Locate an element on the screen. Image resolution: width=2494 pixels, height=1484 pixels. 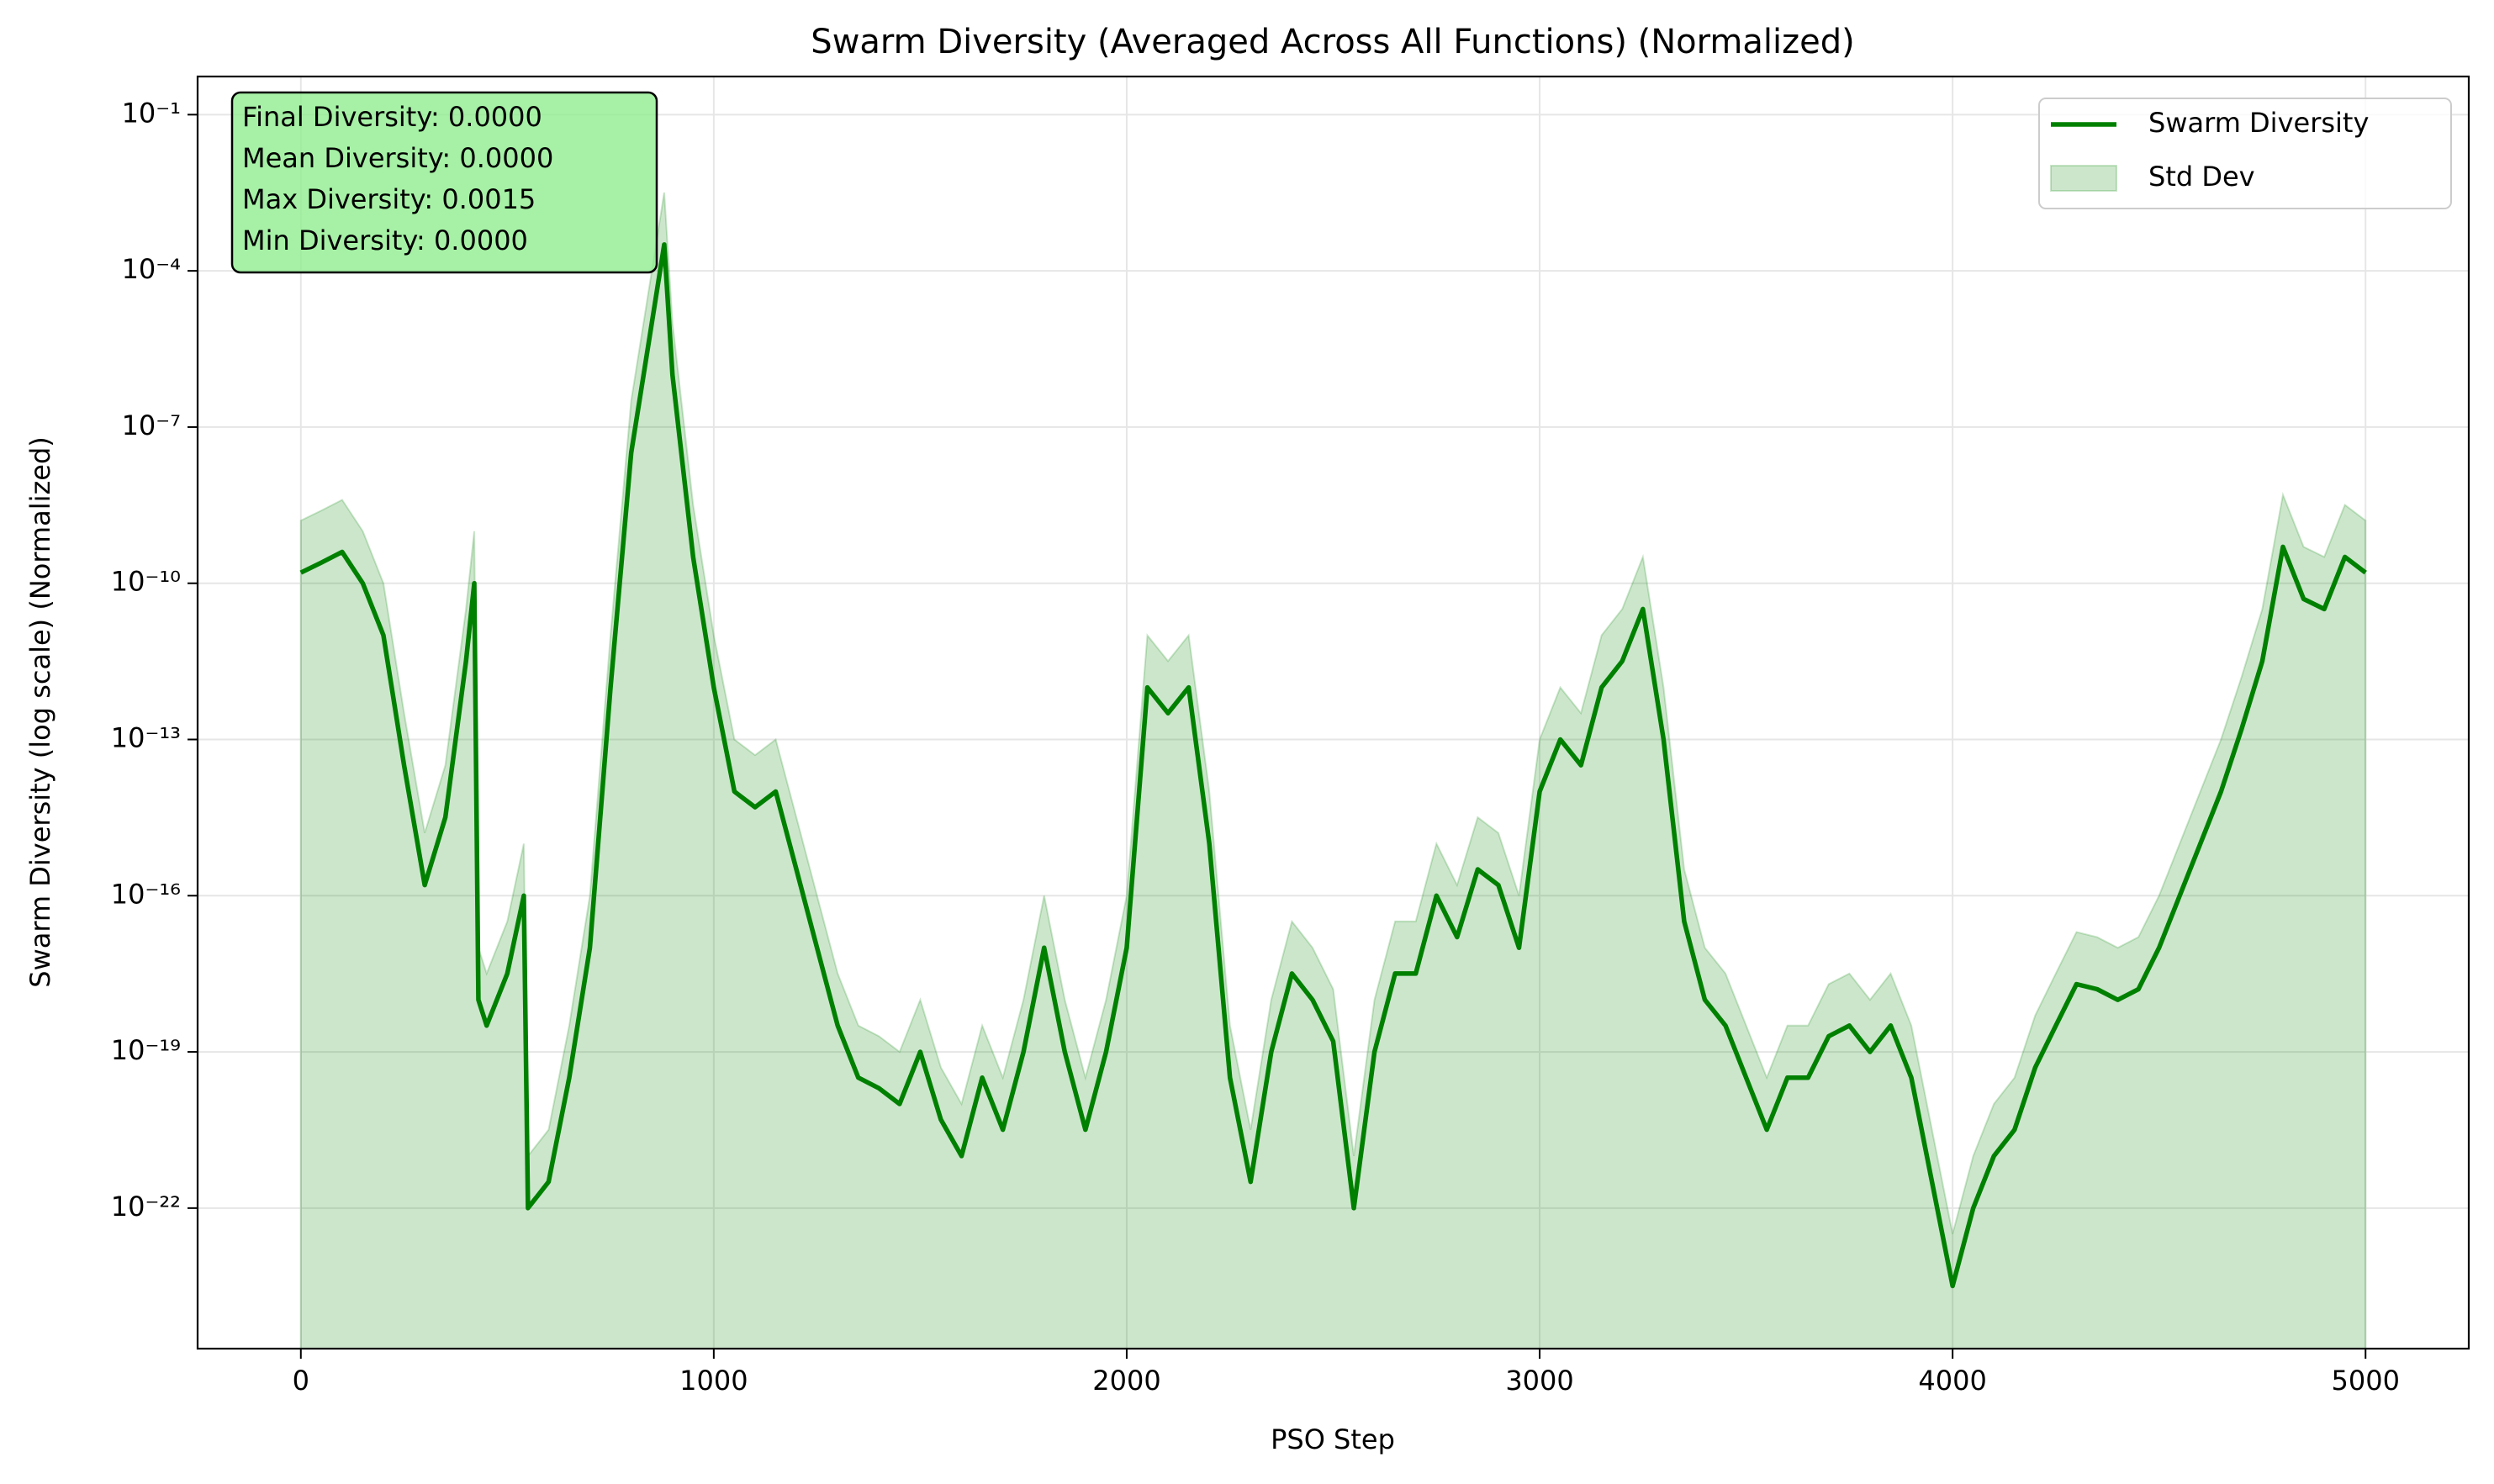
y-tick-label: 10⁻¹⁹ is located at coordinates (146, 1050).